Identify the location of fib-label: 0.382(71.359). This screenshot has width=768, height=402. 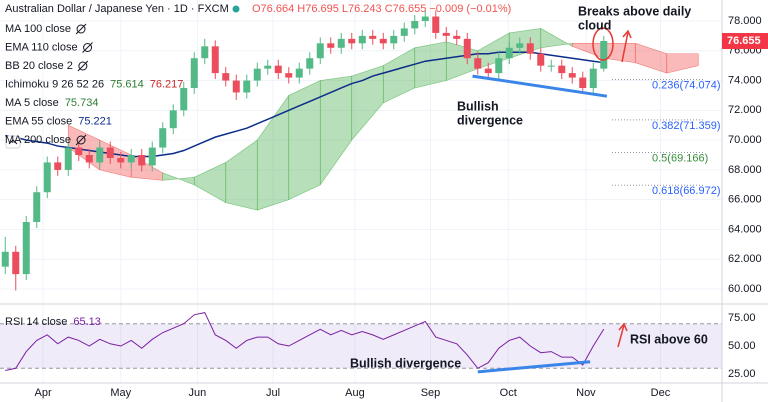
(686, 126).